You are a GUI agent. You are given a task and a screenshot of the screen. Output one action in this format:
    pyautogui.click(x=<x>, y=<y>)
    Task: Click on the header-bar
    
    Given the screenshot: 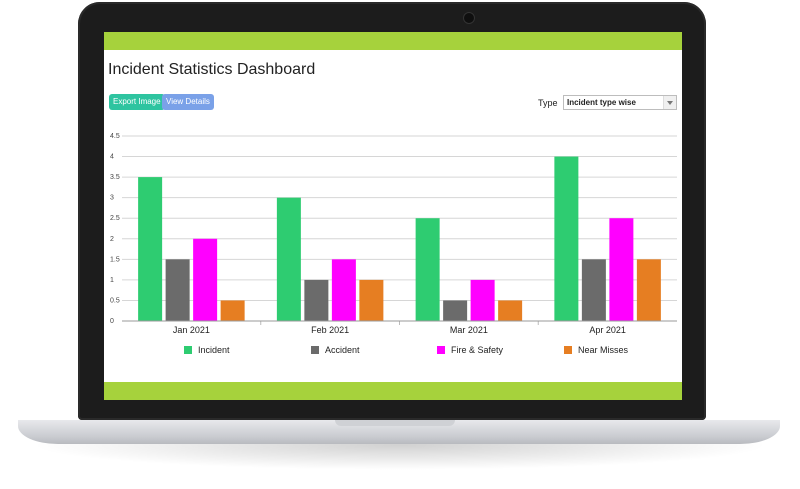 What is the action you would take?
    pyautogui.click(x=393, y=41)
    